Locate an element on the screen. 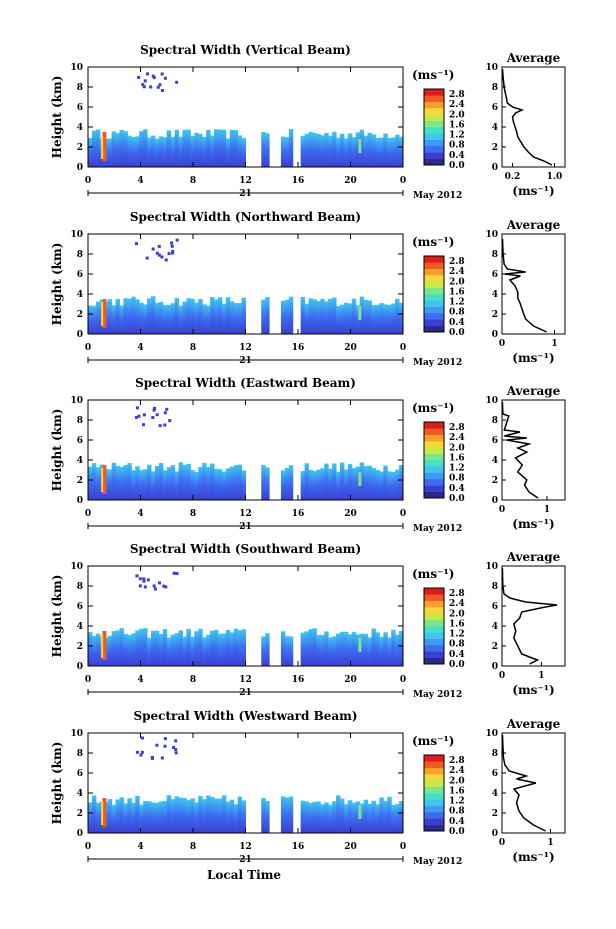 The width and height of the screenshot is (616, 929). colorbar-tick-label: 1.2 is located at coordinates (457, 635).